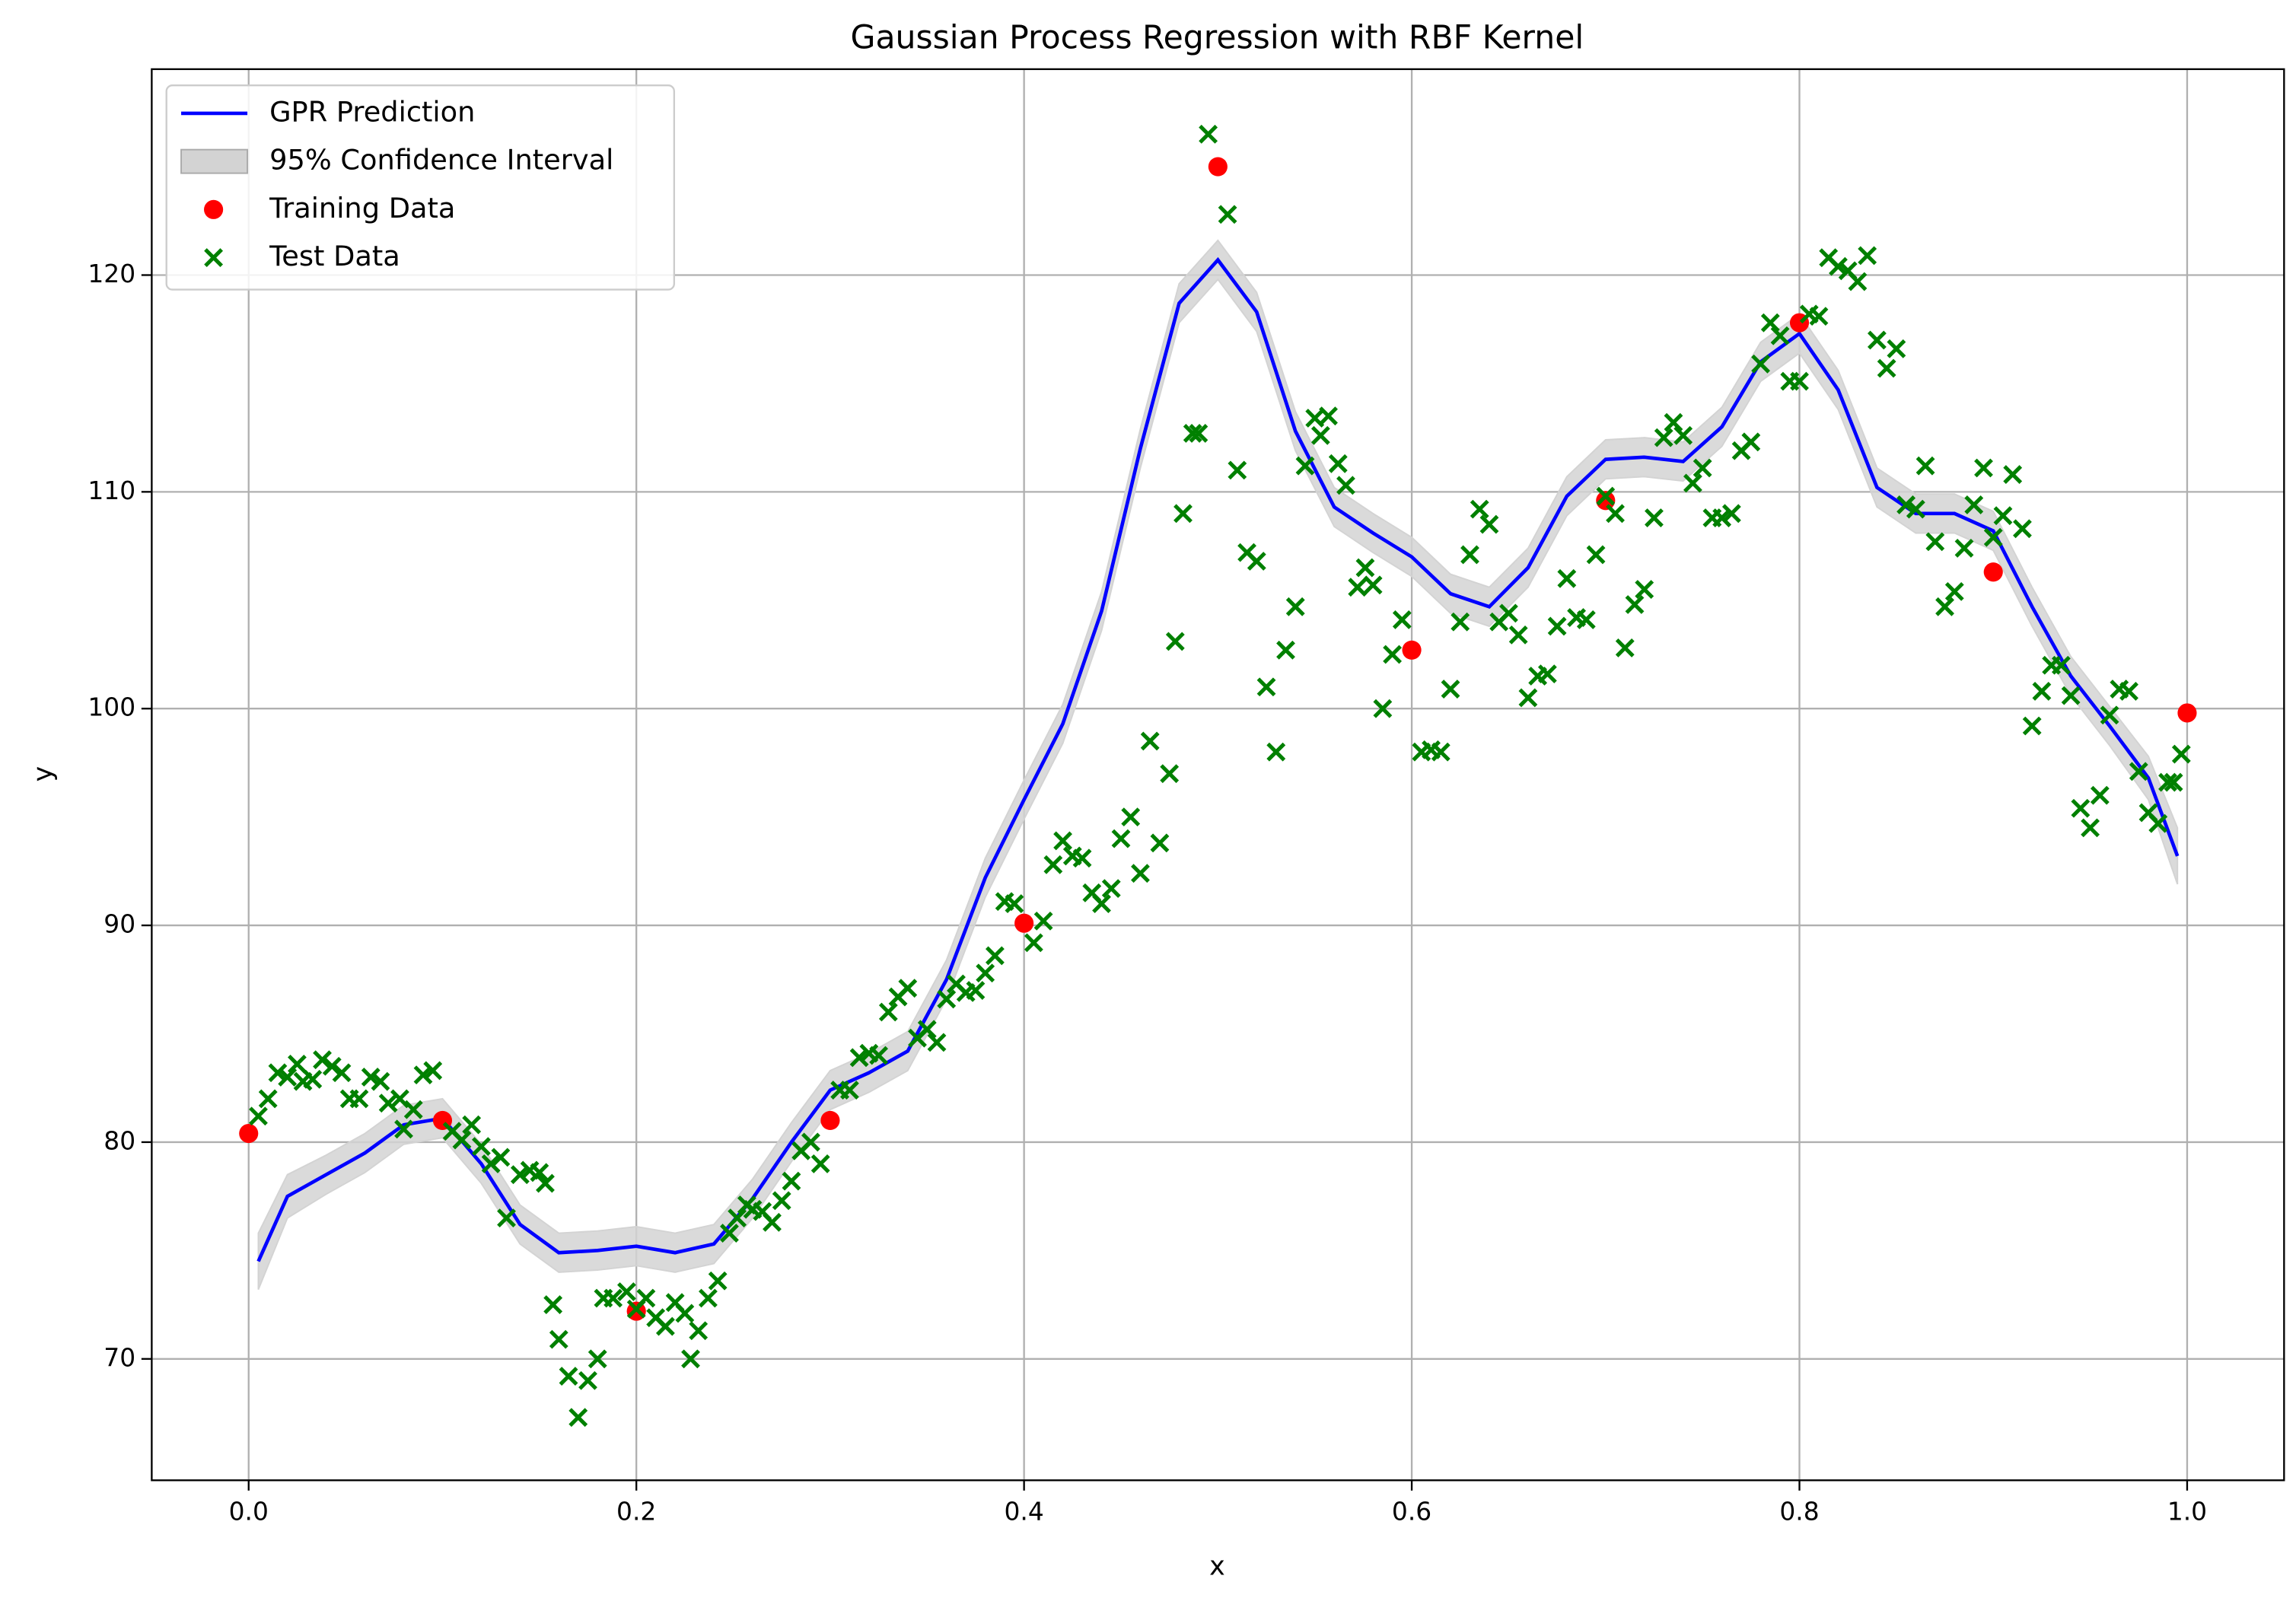 The width and height of the screenshot is (2296, 1598). I want to click on y-tick-label: 110, so click(111, 490).